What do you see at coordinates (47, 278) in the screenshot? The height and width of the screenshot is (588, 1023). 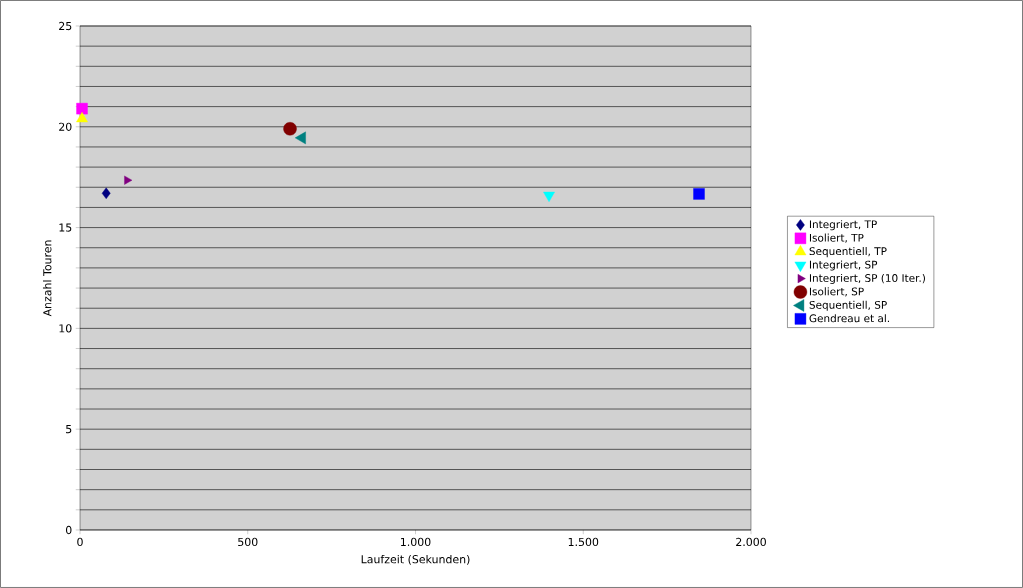 I see `y-axis-title: Anzahl Touren` at bounding box center [47, 278].